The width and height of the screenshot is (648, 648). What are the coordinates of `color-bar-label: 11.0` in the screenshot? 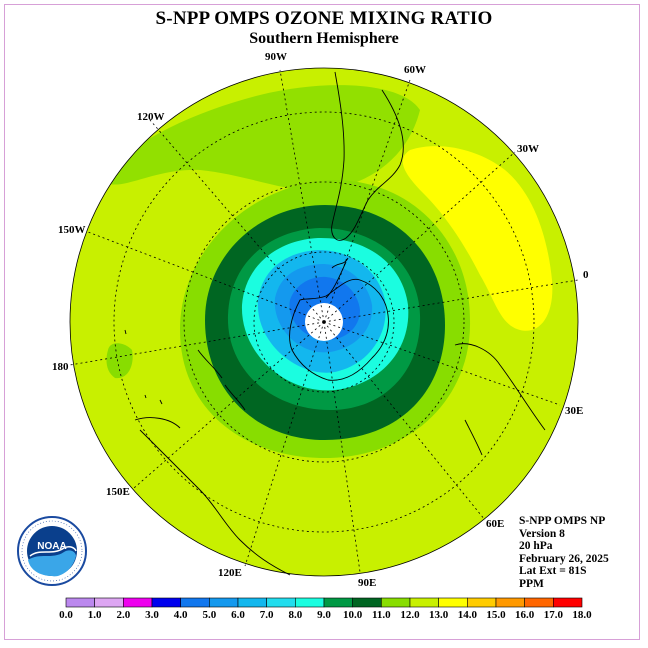 It's located at (381, 615).